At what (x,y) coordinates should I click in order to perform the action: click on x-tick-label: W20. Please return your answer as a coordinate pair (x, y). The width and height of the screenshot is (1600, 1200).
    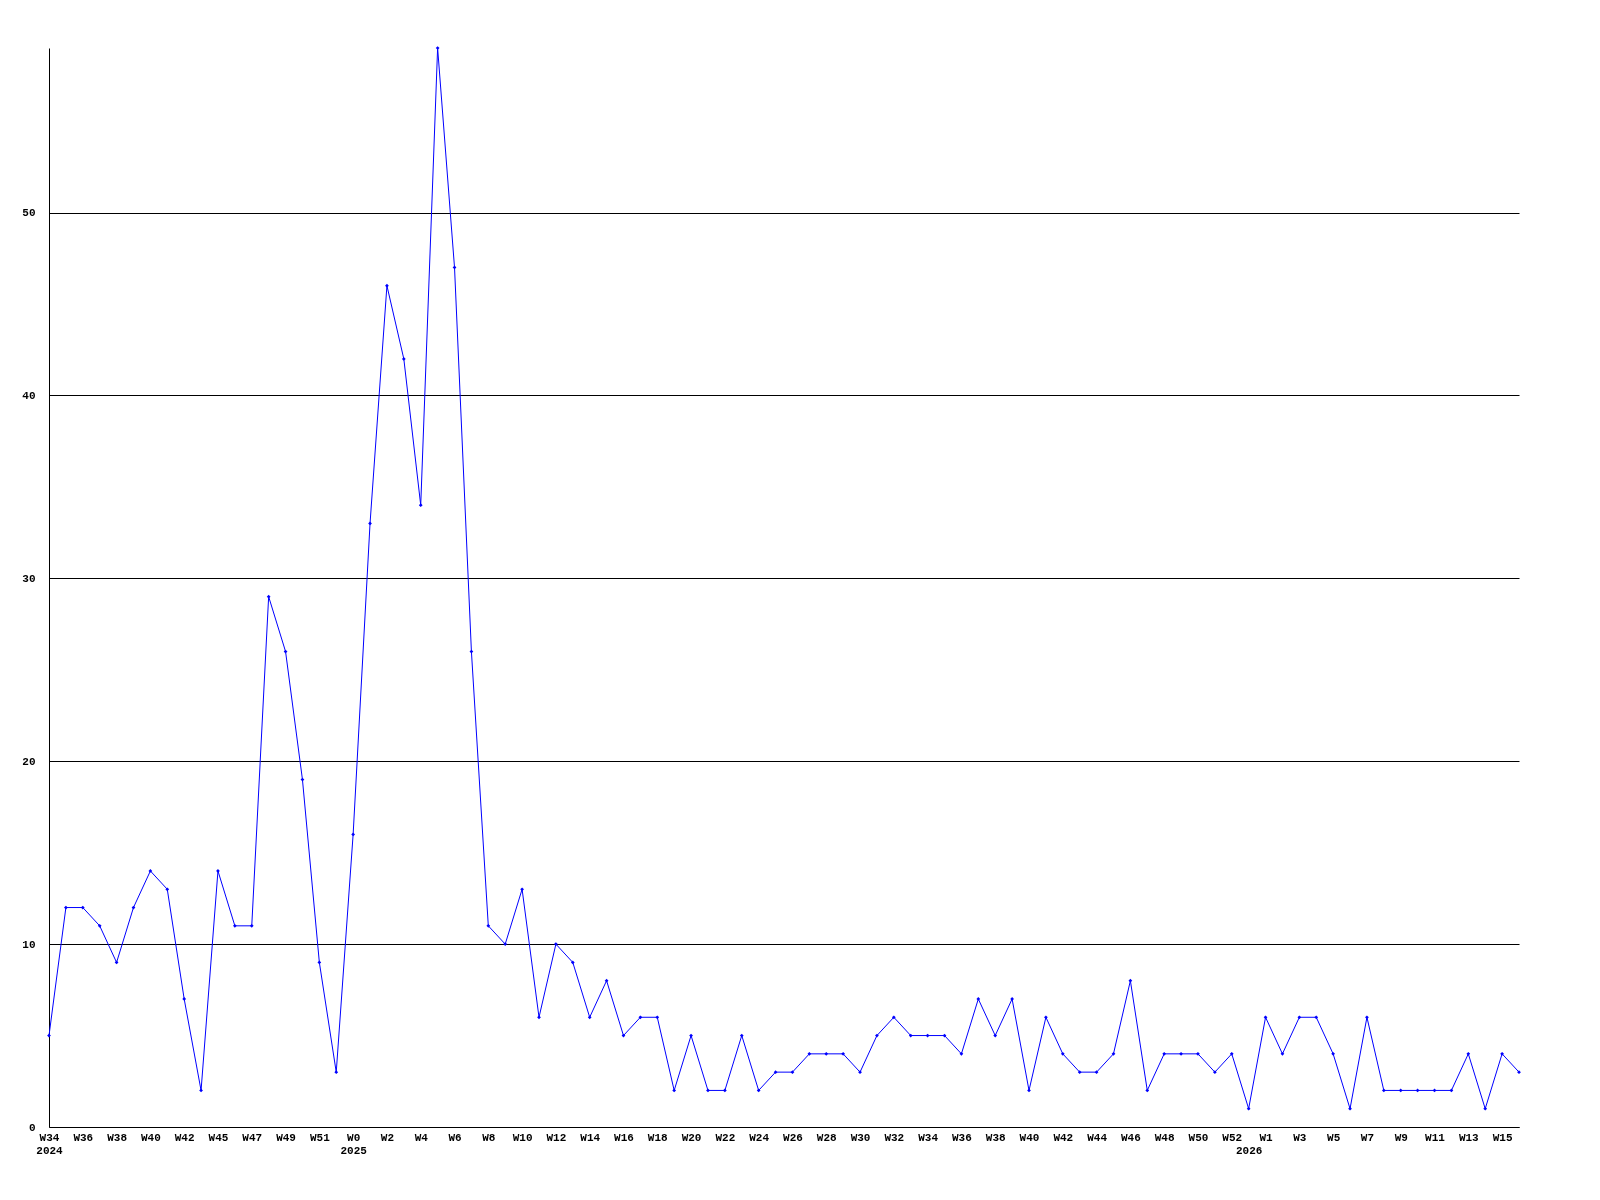
    Looking at the image, I should click on (691, 1137).